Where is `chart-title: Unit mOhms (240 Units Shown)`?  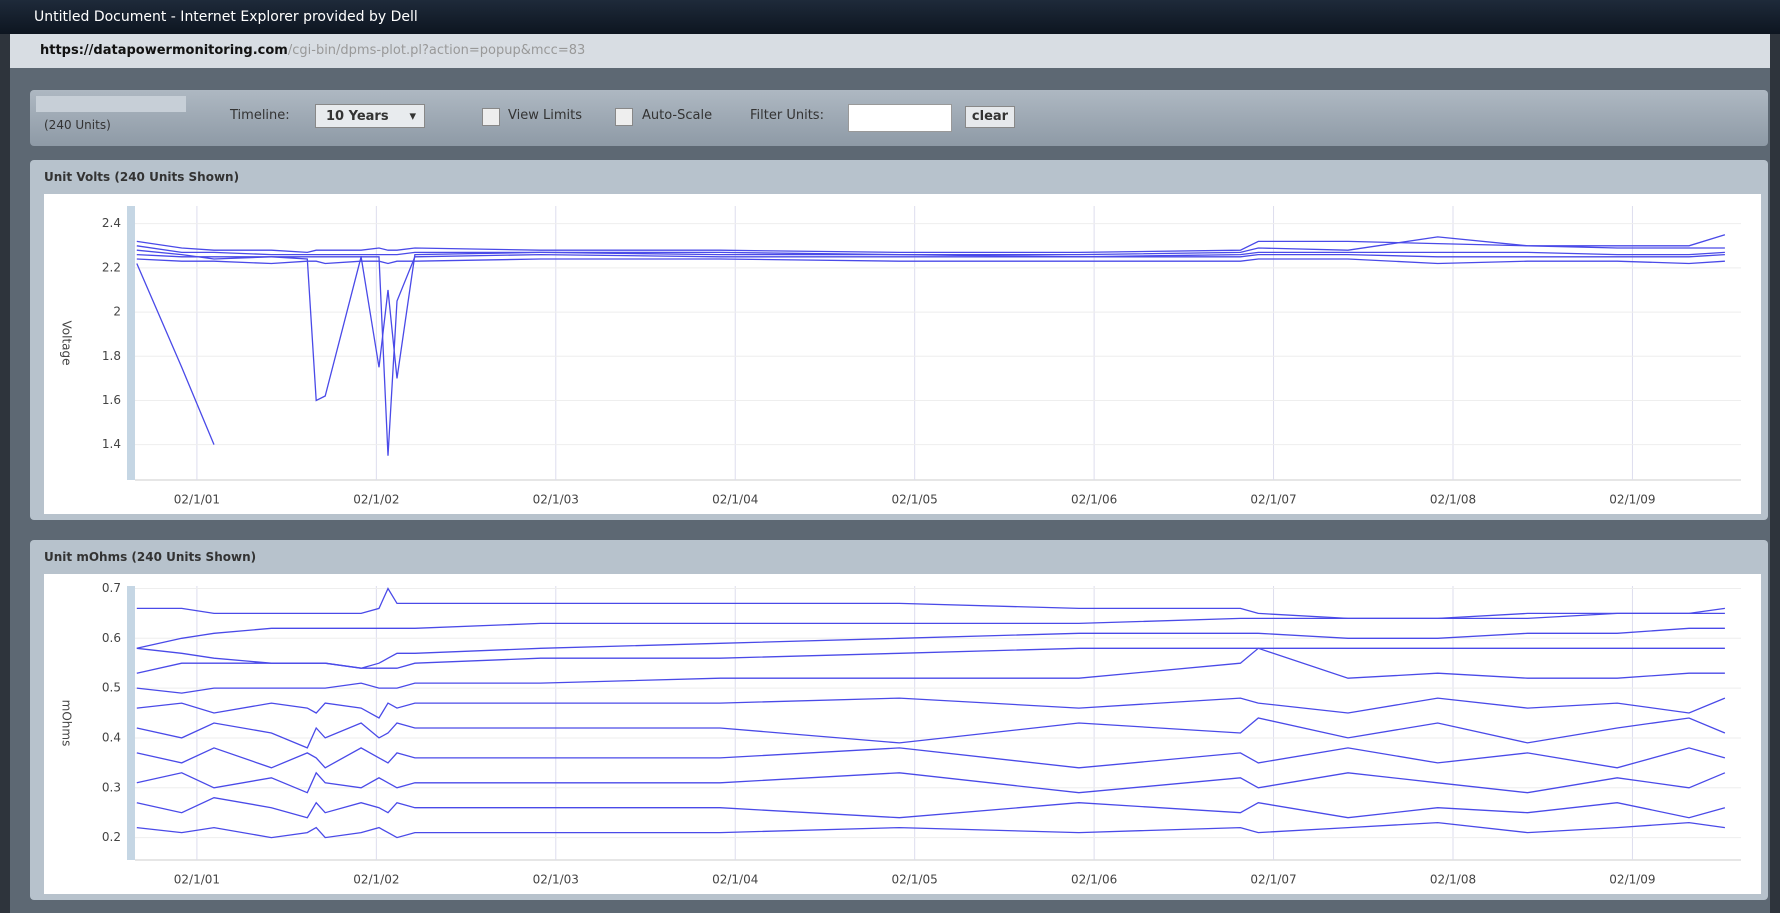
chart-title: Unit mOhms (240 Units Shown) is located at coordinates (150, 557).